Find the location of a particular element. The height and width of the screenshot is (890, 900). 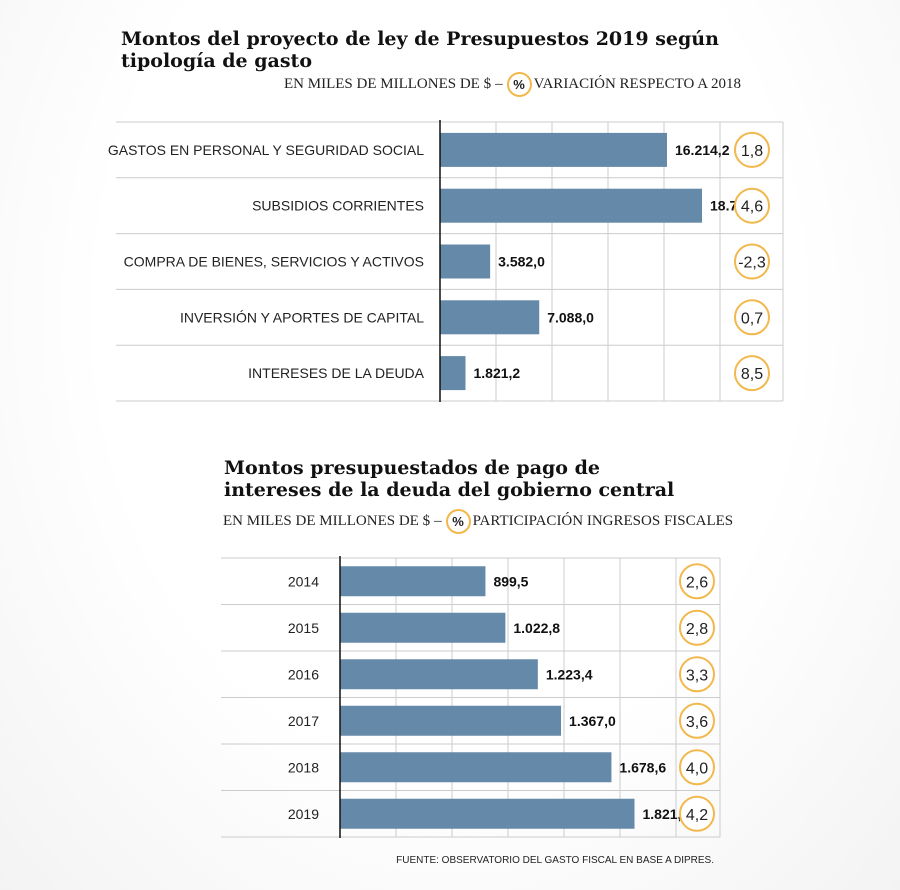

category-label: 2016 is located at coordinates (303, 674).